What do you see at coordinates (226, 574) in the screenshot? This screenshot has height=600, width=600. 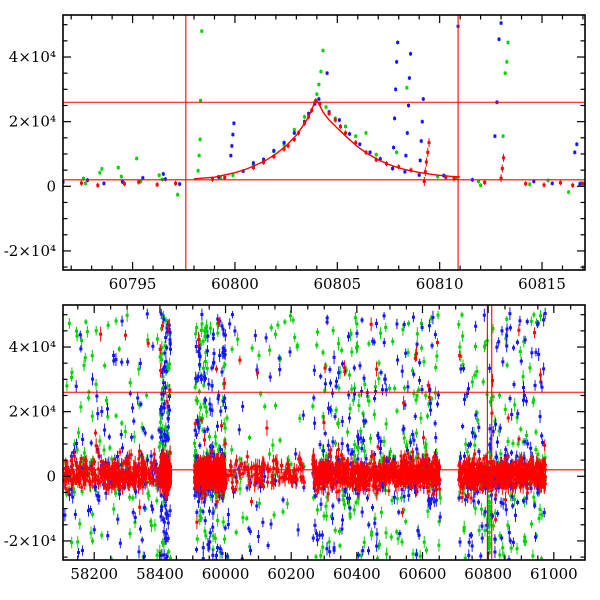 I see `x-tick-label: 60000` at bounding box center [226, 574].